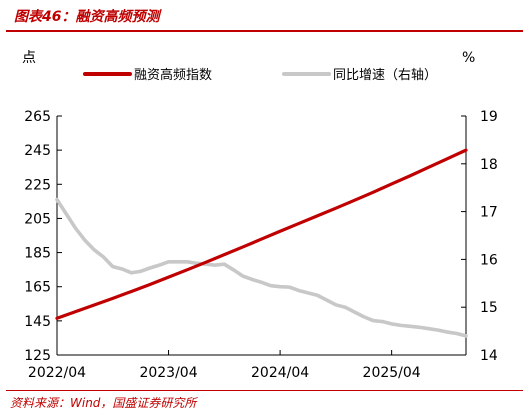  What do you see at coordinates (489, 213) in the screenshot?
I see `right-tick-label: 17` at bounding box center [489, 213].